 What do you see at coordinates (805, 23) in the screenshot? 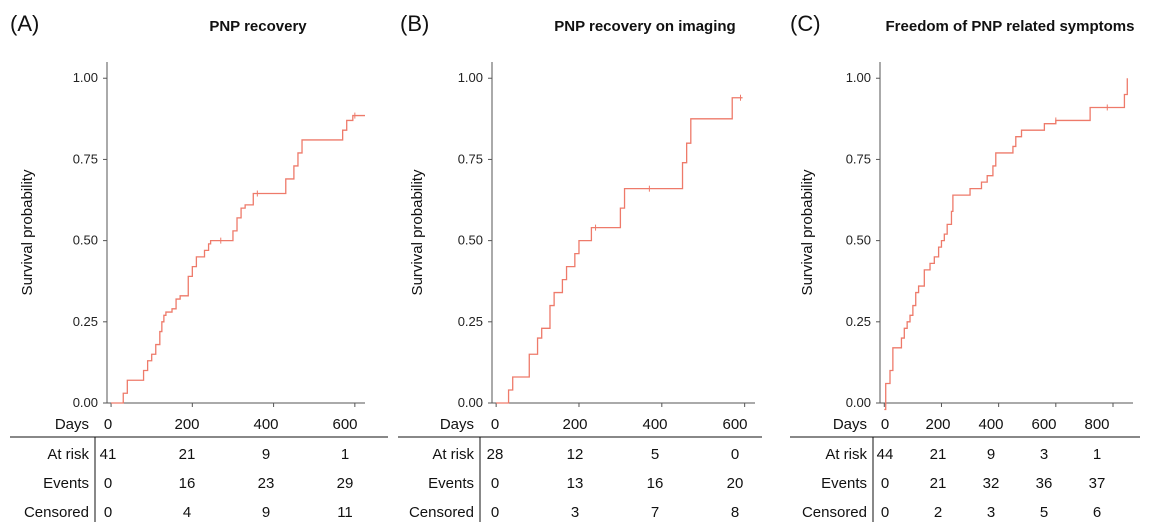
I see `panel-label: (C)` at bounding box center [805, 23].